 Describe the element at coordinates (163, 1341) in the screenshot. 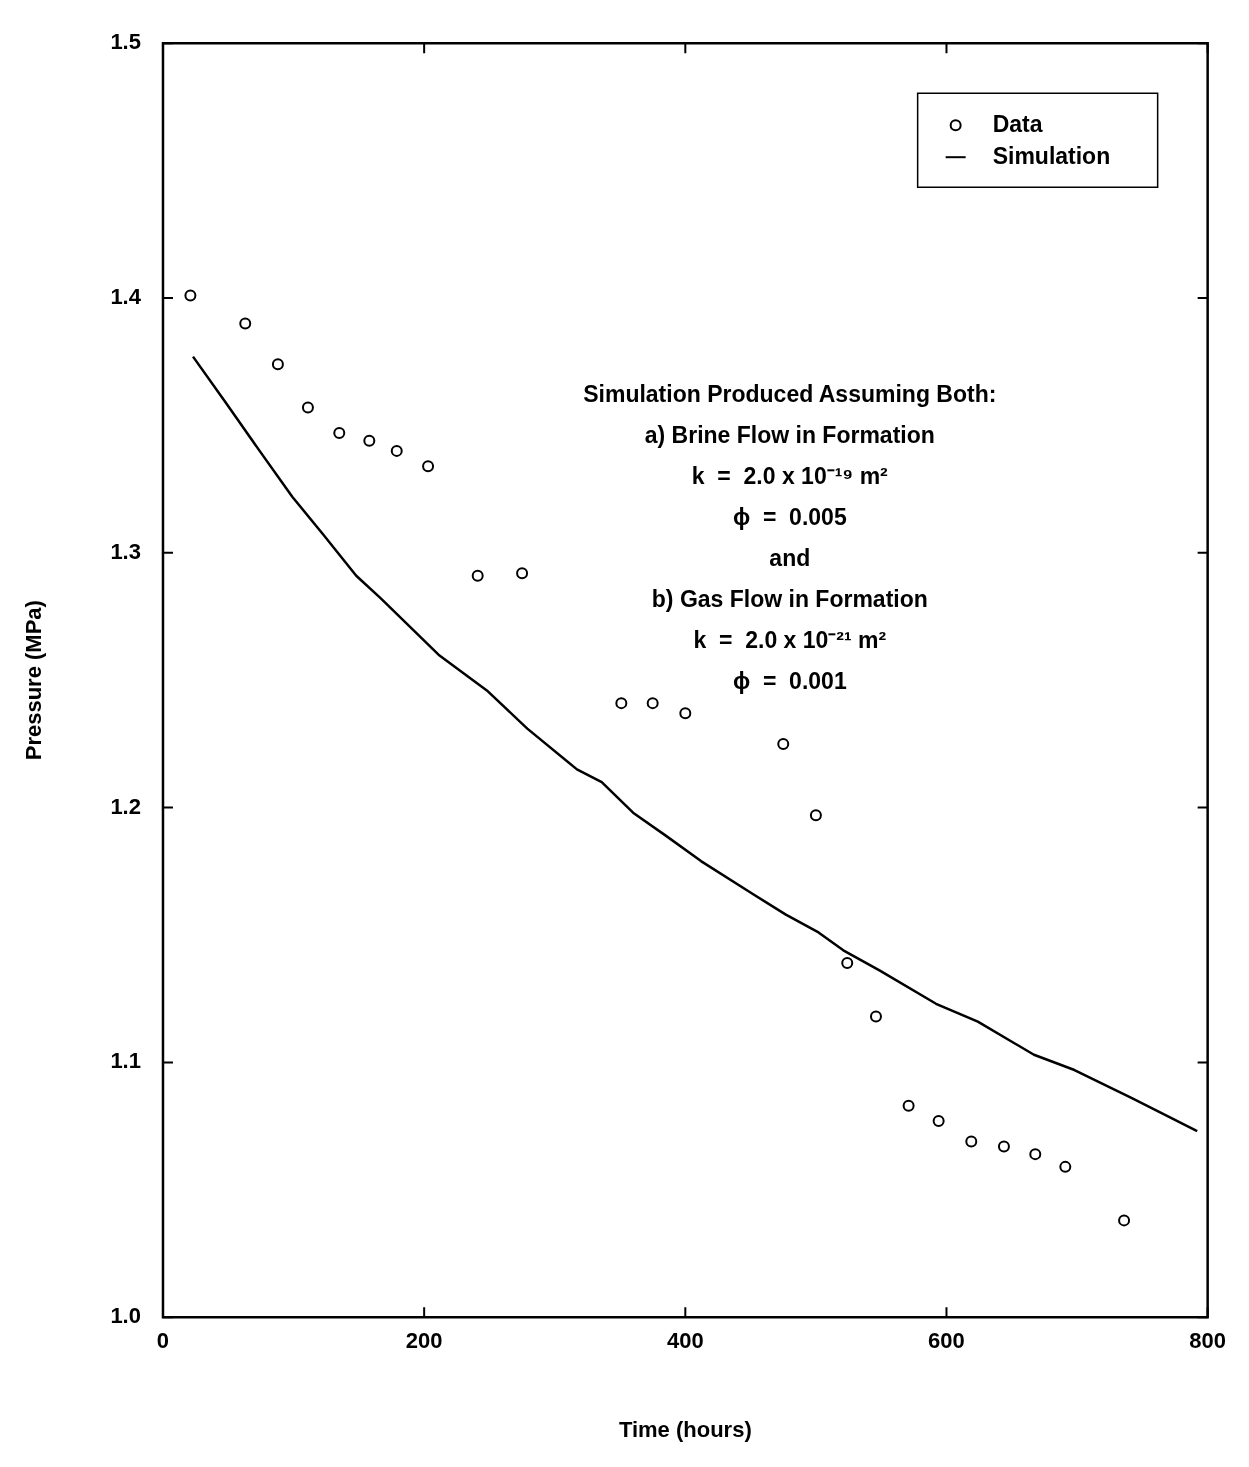

I see `x-tick-label: 0` at that location.